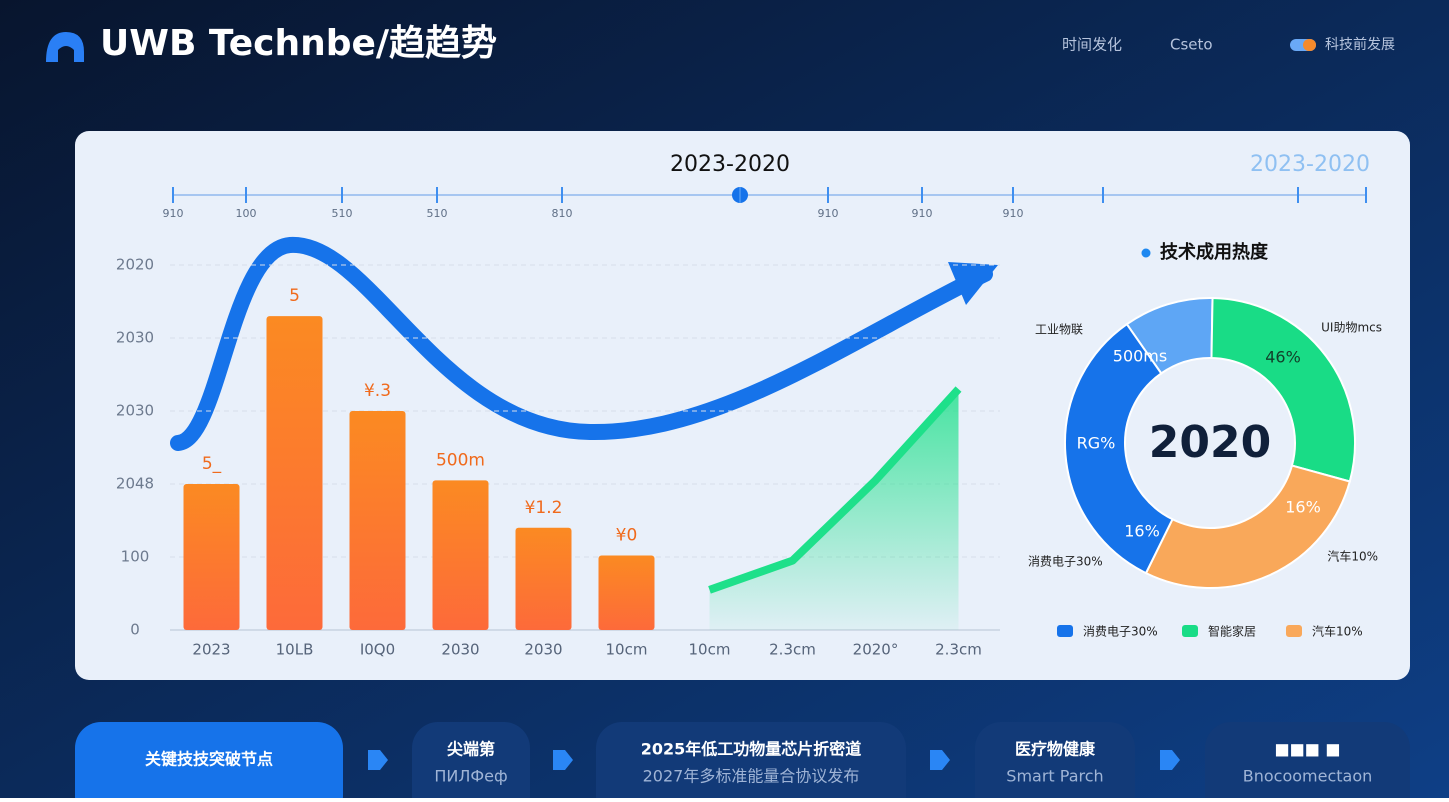  I want to click on area-line, so click(835, 490).